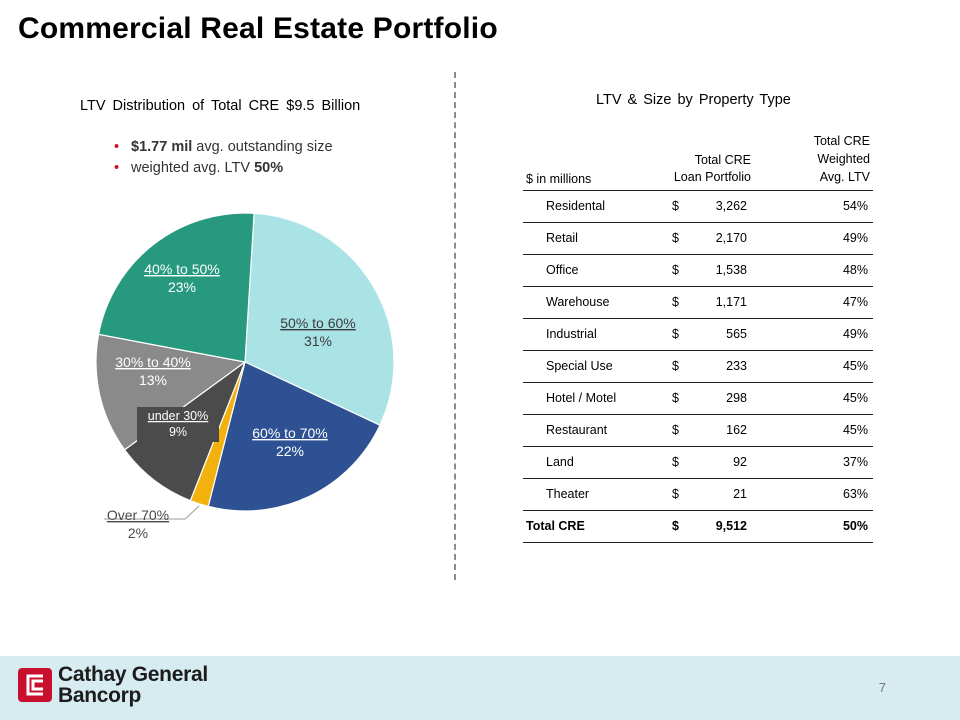 This screenshot has height=720, width=960. What do you see at coordinates (138, 515) in the screenshot?
I see `slice-label: Over 70%` at bounding box center [138, 515].